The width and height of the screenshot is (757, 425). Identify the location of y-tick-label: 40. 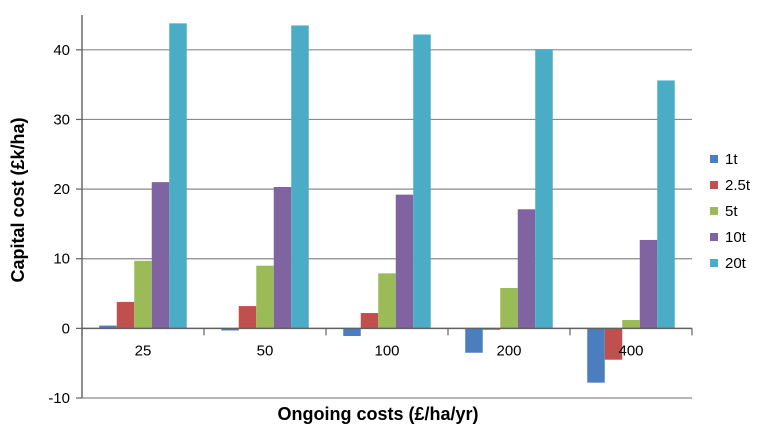
(61, 50).